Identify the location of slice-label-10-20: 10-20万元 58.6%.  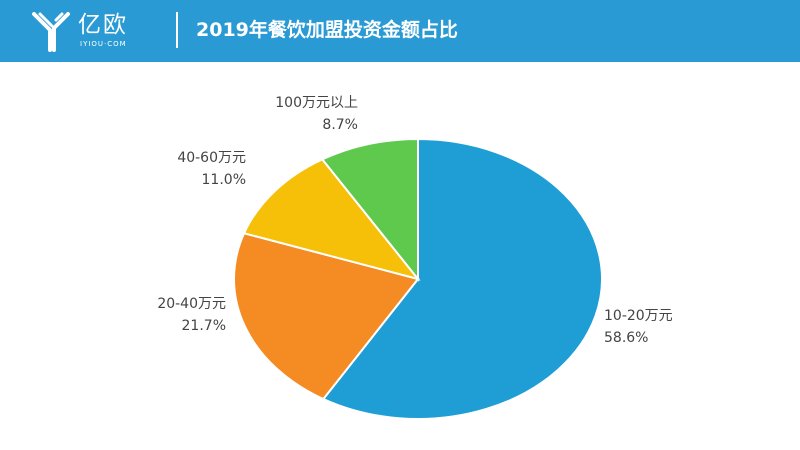
(638, 327).